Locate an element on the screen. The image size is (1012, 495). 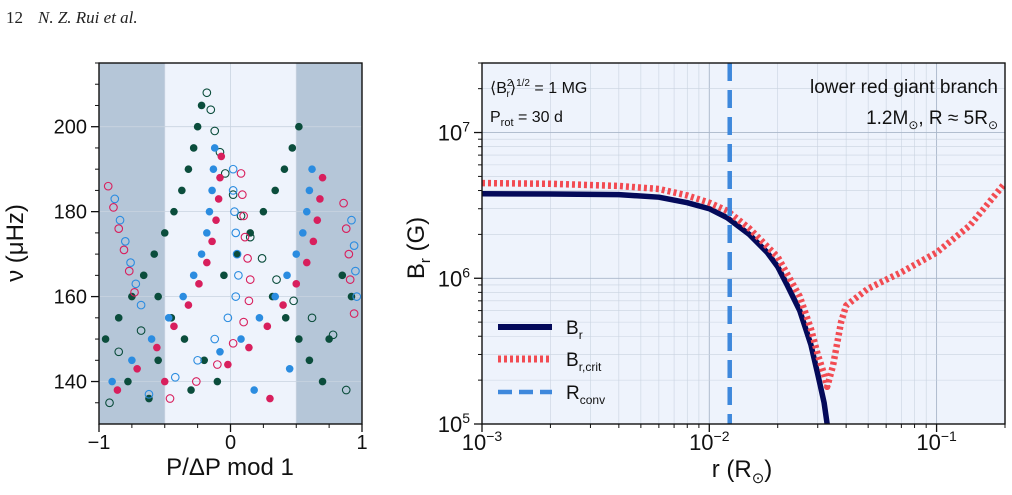
right-ylabel: Br (G) is located at coordinates (418, 248).